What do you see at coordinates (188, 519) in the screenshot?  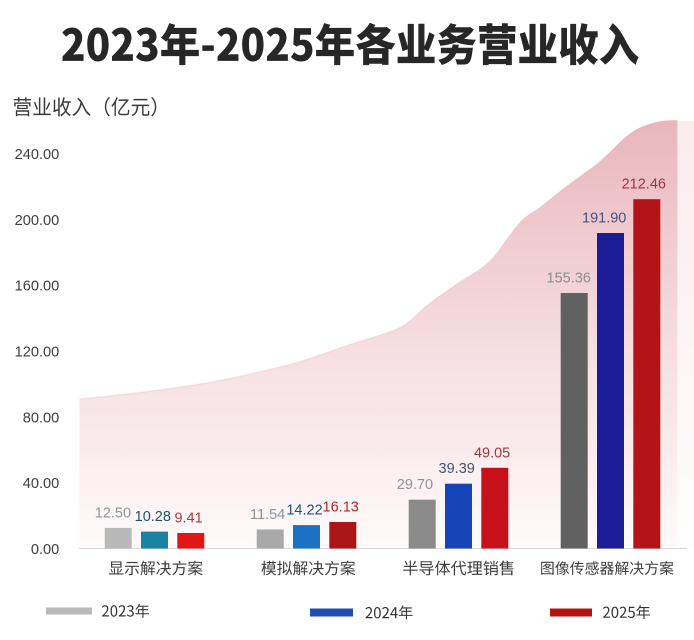 I see `svg-text: 9.41` at bounding box center [188, 519].